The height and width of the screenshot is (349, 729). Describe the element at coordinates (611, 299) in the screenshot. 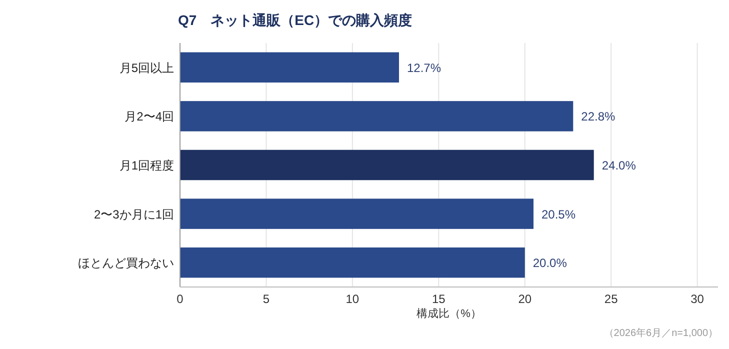

I see `x-tick-label: 25` at that location.